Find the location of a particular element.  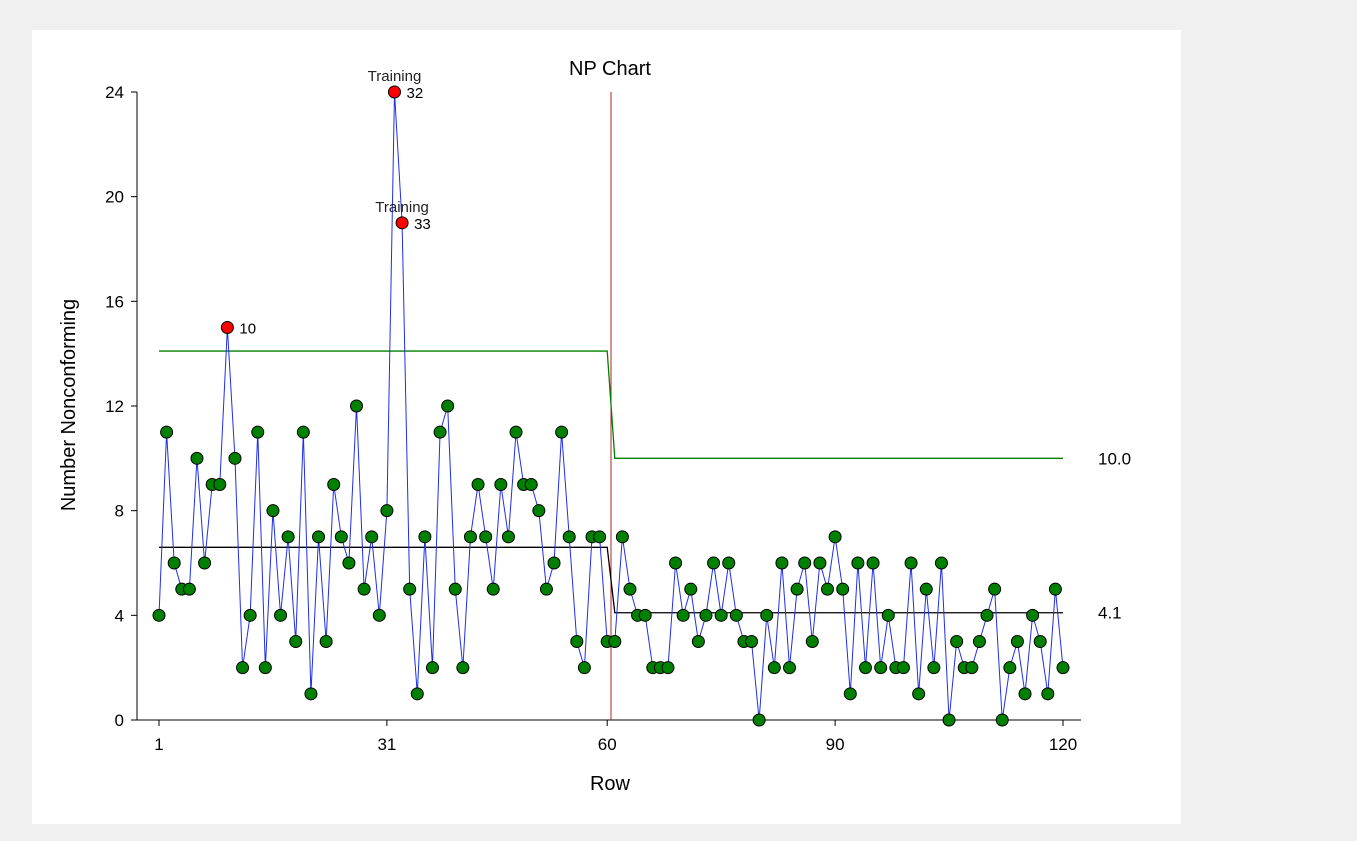

center-line is located at coordinates (611, 580).